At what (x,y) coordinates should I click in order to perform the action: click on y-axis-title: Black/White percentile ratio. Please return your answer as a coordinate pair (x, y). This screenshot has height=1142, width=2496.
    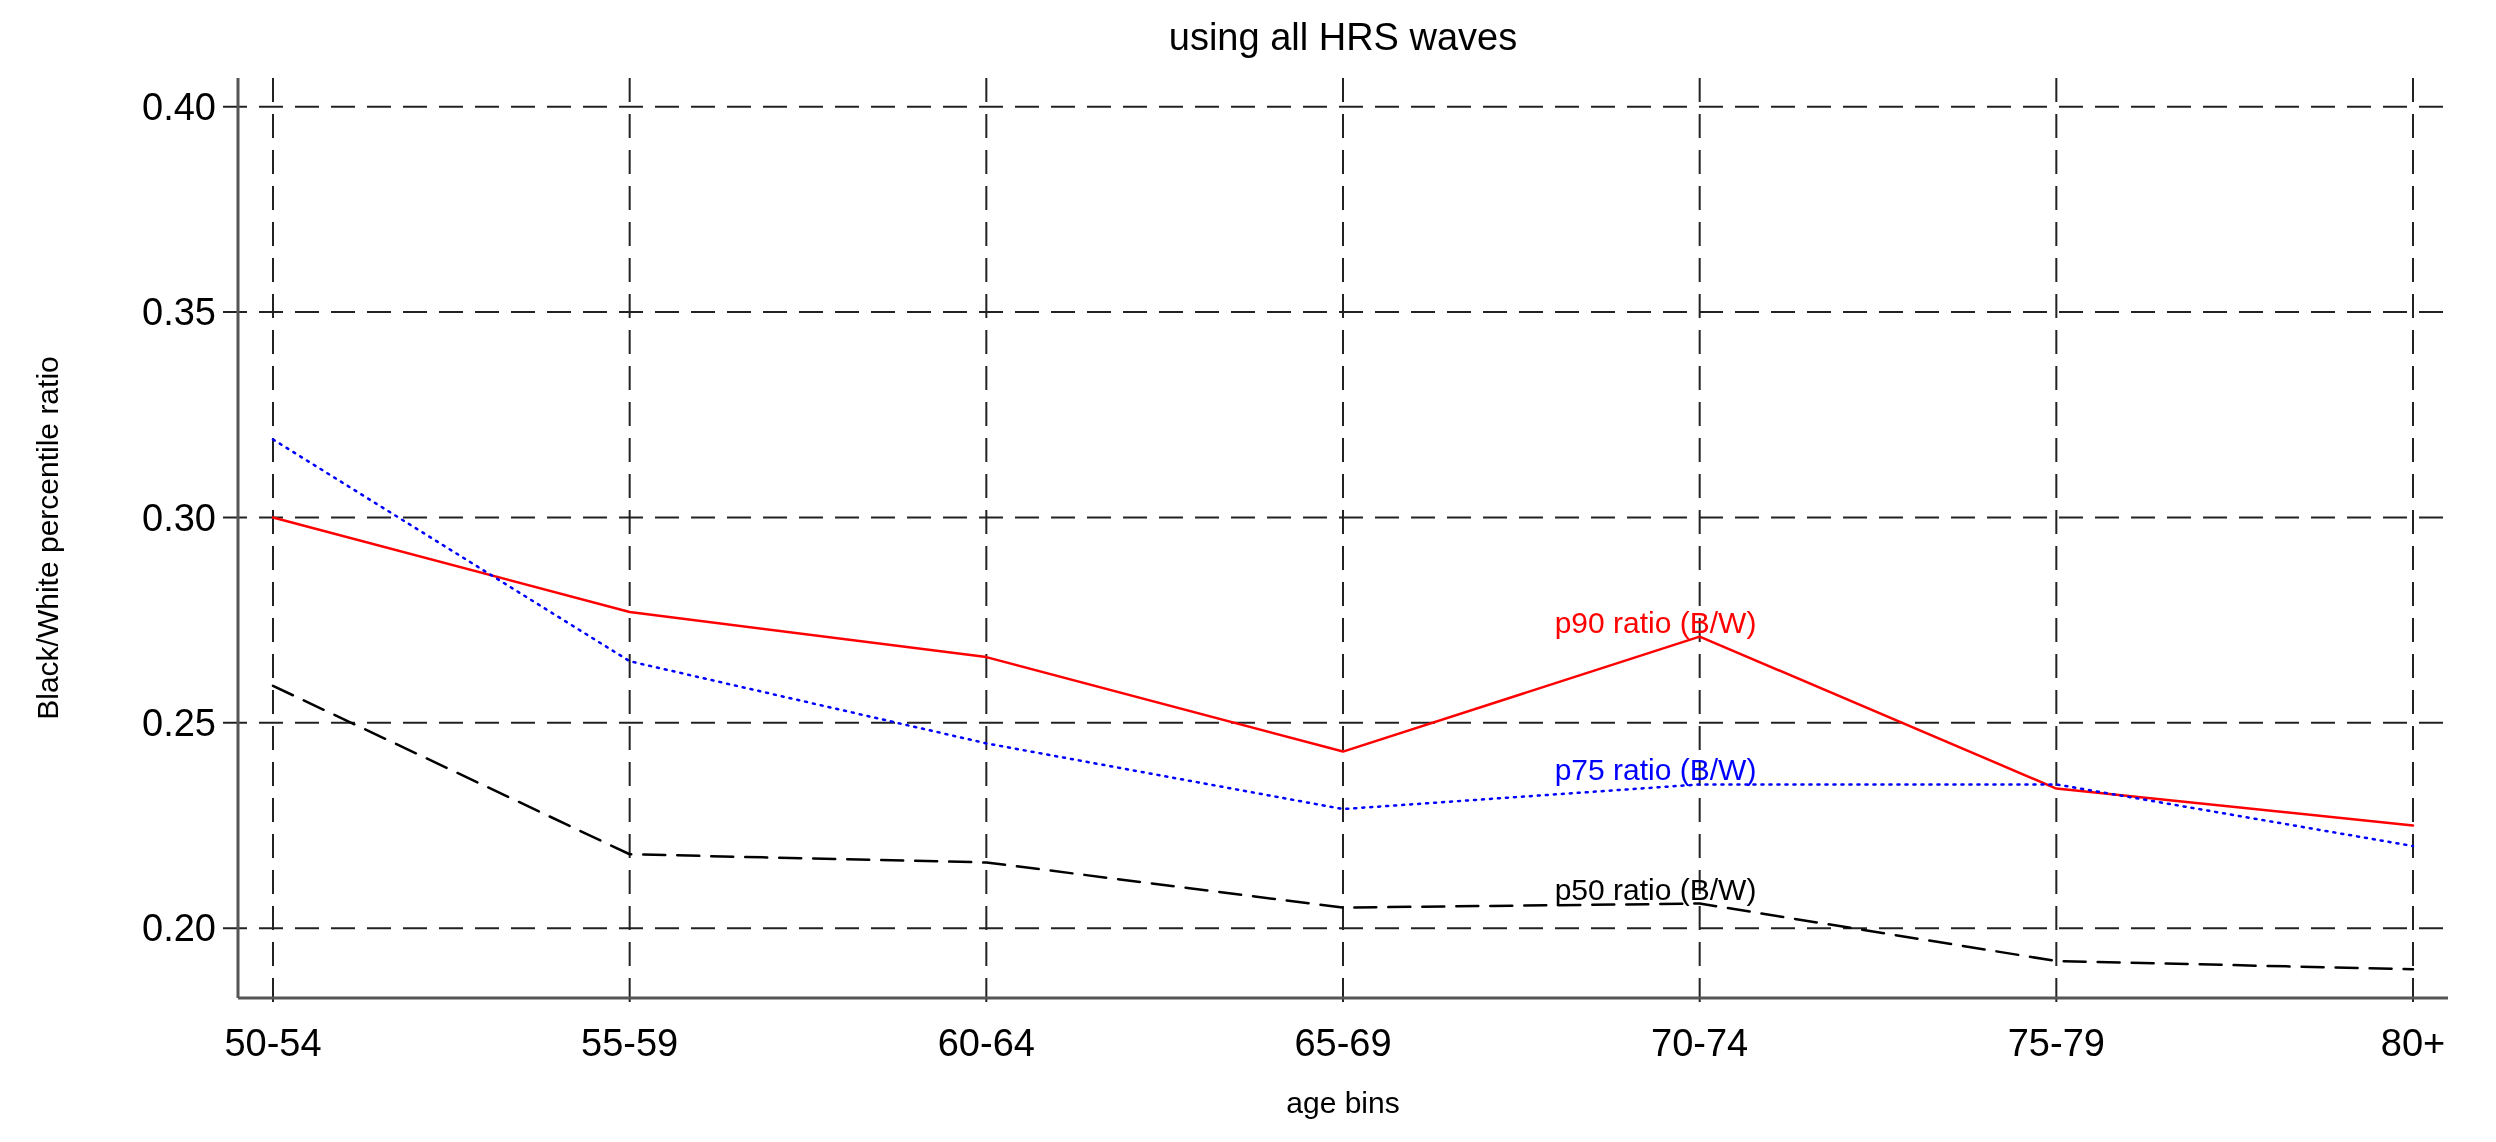
    Looking at the image, I should click on (47, 538).